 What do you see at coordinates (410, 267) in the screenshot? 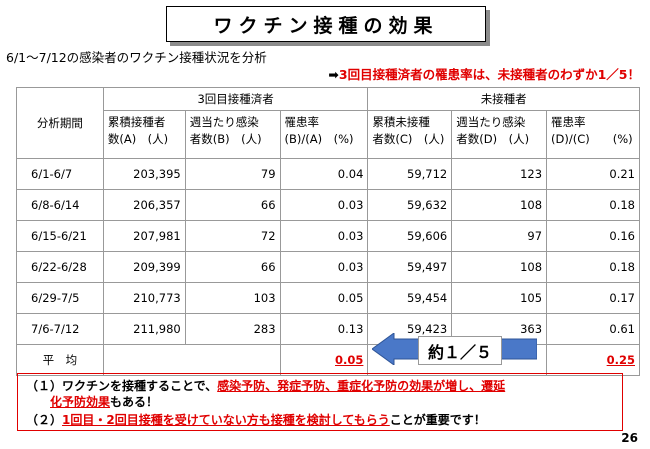
I see `value-cell: 59,497` at bounding box center [410, 267].